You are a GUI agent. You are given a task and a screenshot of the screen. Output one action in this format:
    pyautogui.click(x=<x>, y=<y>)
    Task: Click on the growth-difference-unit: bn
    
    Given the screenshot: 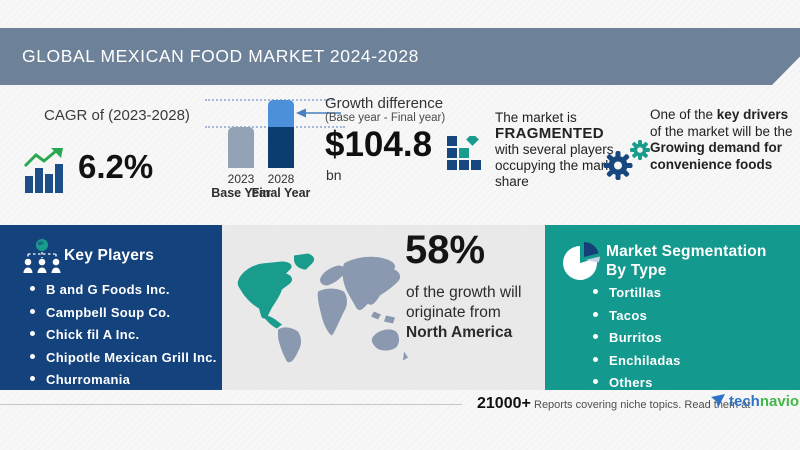 What is the action you would take?
    pyautogui.click(x=334, y=175)
    